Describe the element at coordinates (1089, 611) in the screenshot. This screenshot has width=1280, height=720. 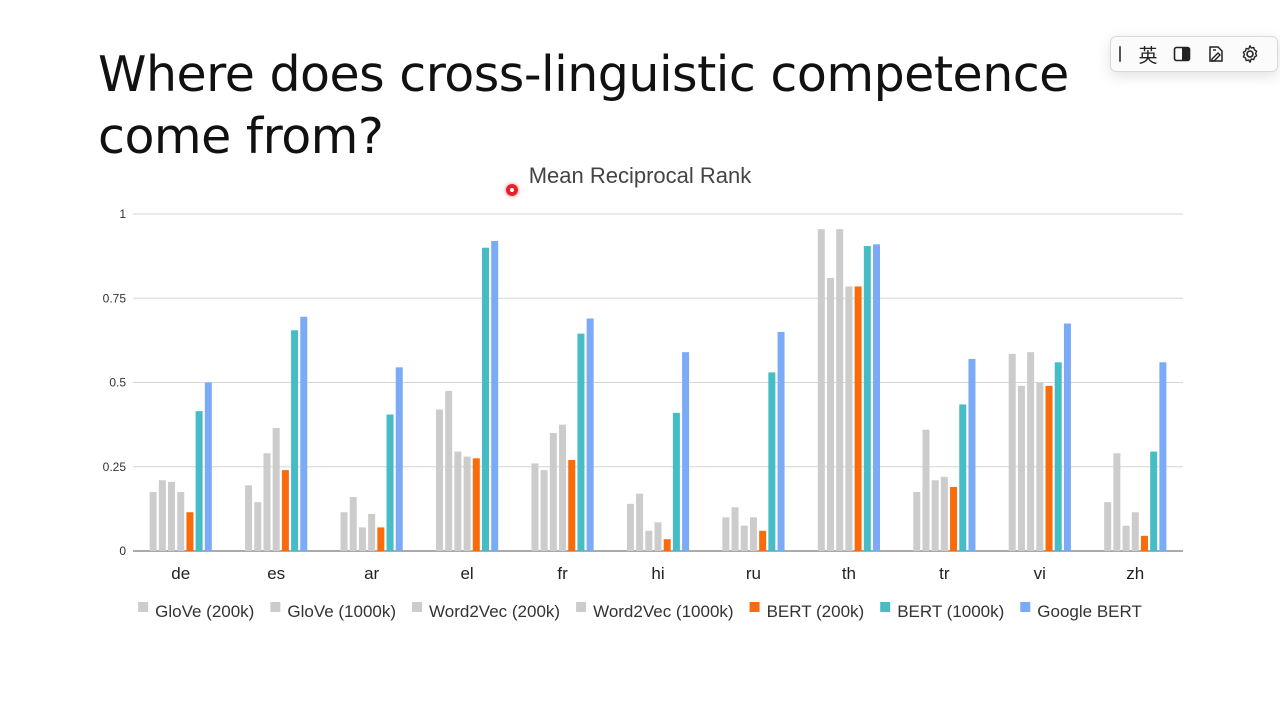
I see `legend-label: Google BERT` at that location.